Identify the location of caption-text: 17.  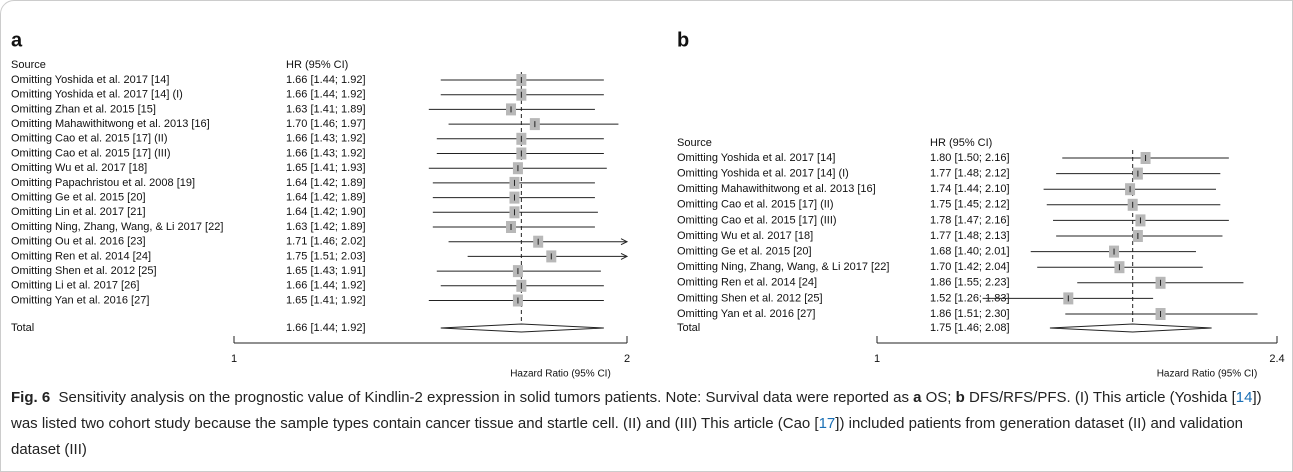
(827, 423).